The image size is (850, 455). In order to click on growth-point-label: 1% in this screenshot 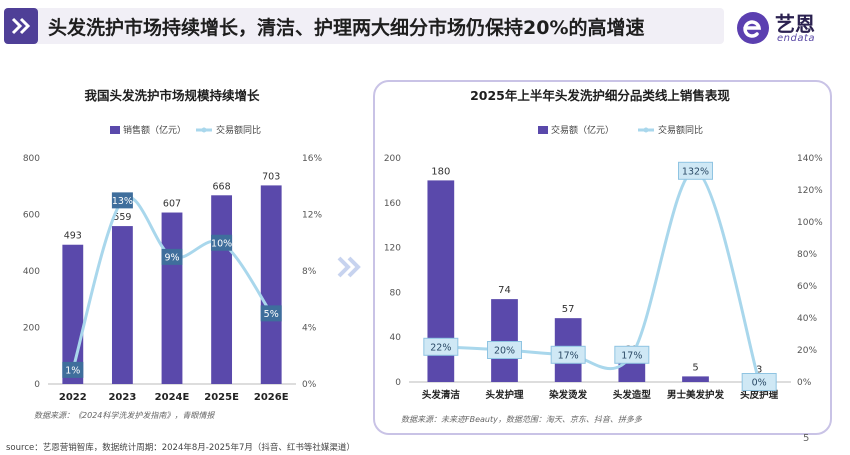, I will do `click(72, 370)`.